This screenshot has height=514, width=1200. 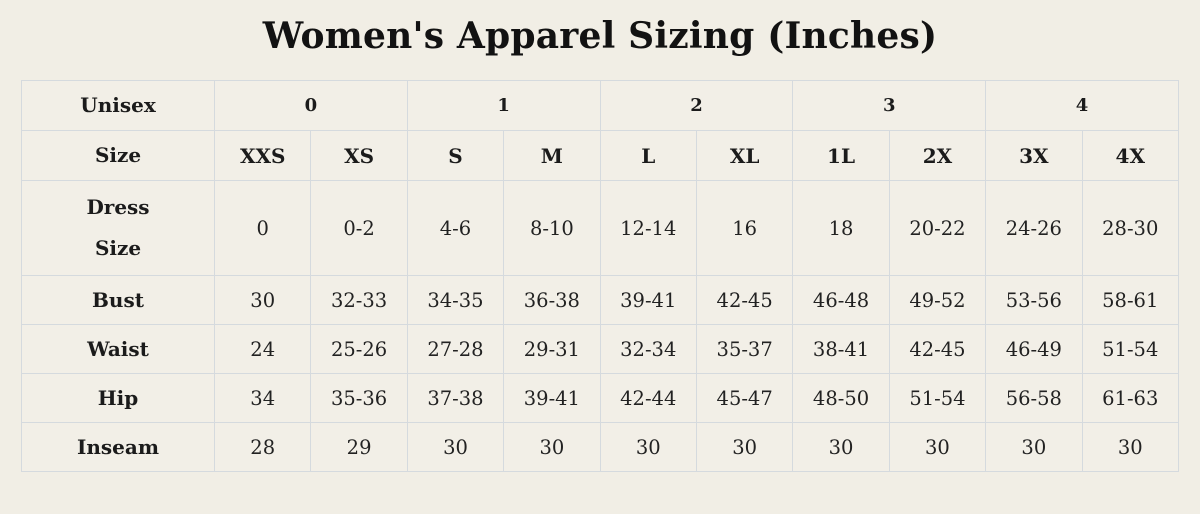 I want to click on data-cell: 56-58, so click(x=1034, y=398).